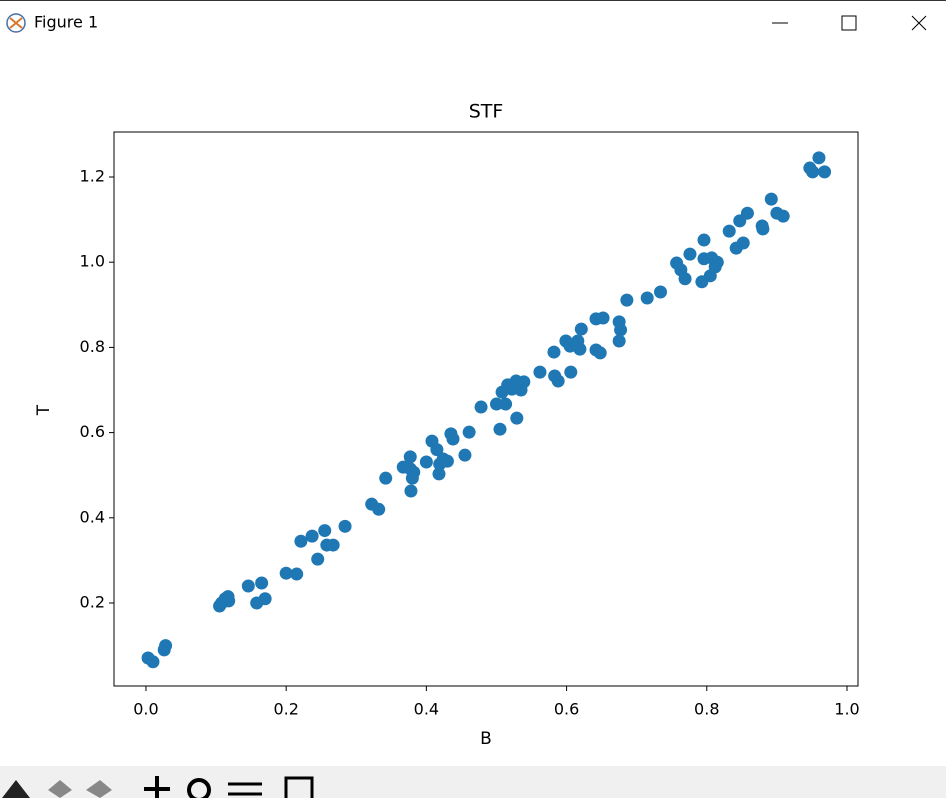 This screenshot has width=946, height=798. Describe the element at coordinates (145, 709) in the screenshot. I see `x-tick-label: 0.0` at that location.